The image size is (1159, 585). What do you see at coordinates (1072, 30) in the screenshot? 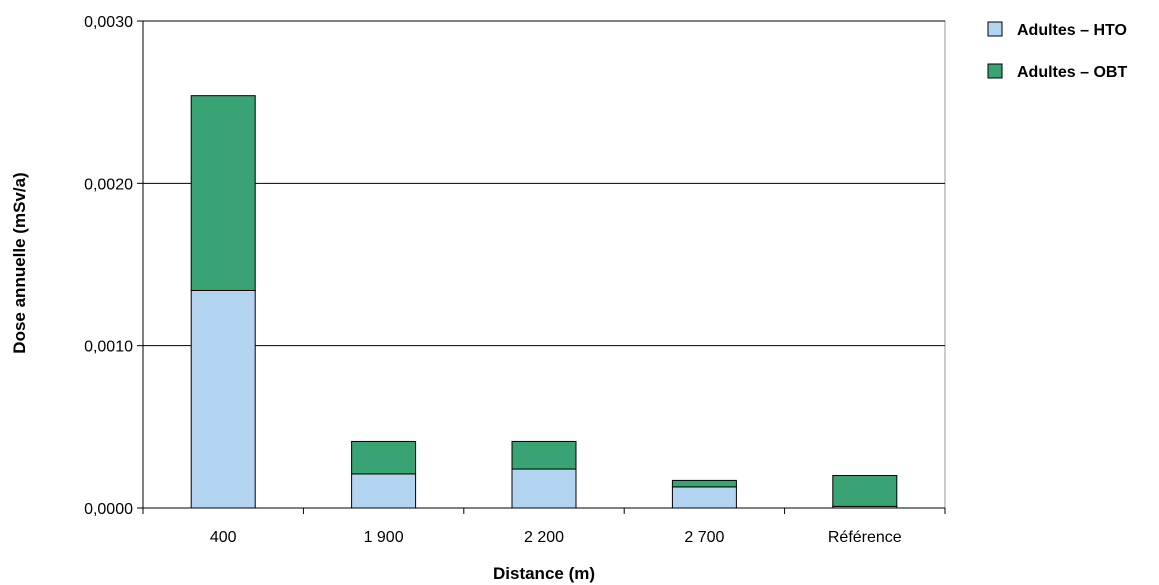
I see `legend-label-0: Adultes – HTO` at bounding box center [1072, 30].